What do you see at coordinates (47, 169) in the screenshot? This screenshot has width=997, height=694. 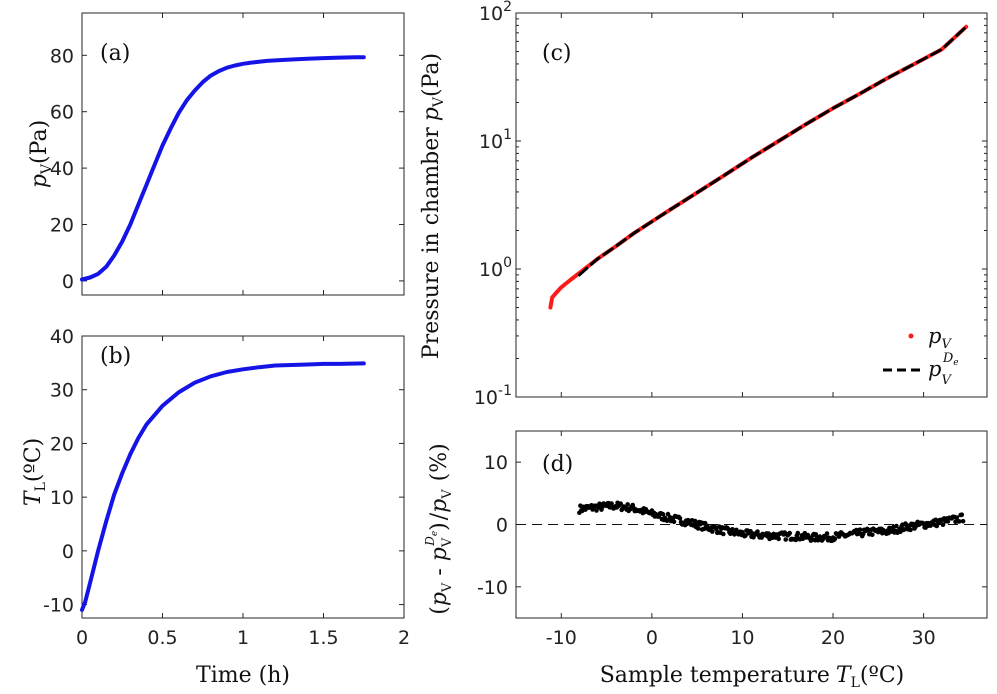 I see `panel-a-ylabel-sub: V` at bounding box center [47, 169].